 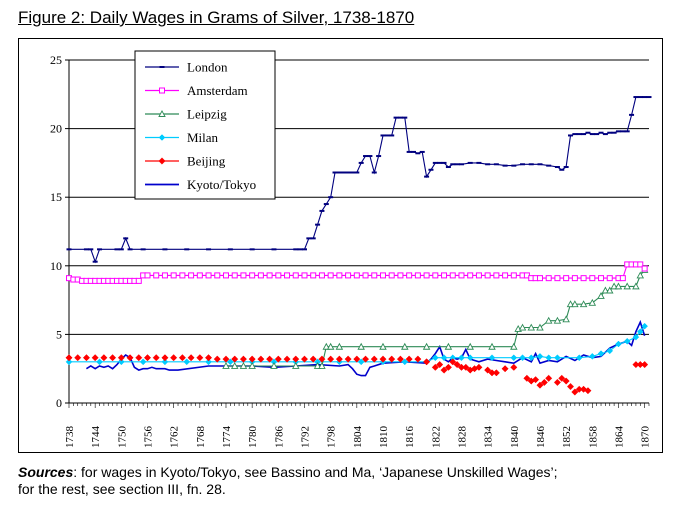 What do you see at coordinates (203, 137) in the screenshot?
I see `legend-label-milan: Milan` at bounding box center [203, 137].